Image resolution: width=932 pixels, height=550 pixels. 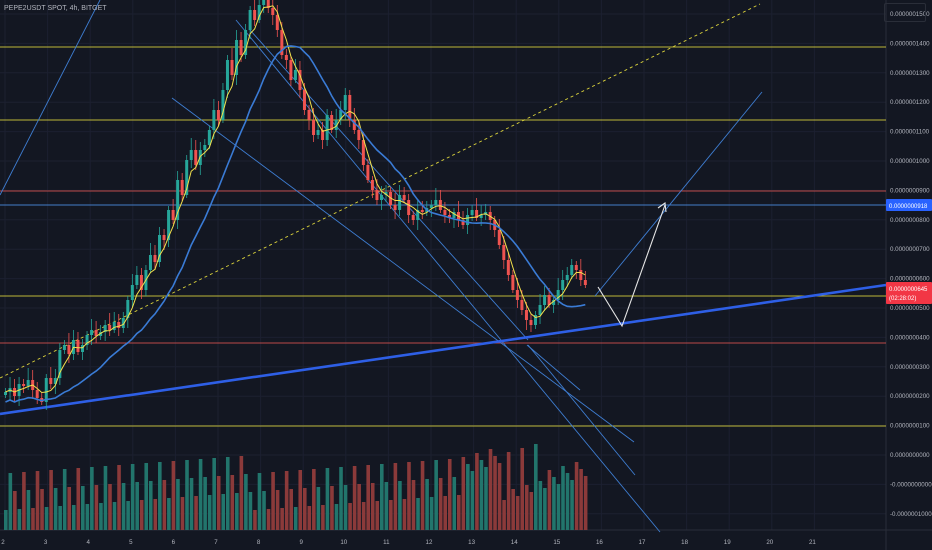 I want to click on projection-path, so click(x=631, y=266).